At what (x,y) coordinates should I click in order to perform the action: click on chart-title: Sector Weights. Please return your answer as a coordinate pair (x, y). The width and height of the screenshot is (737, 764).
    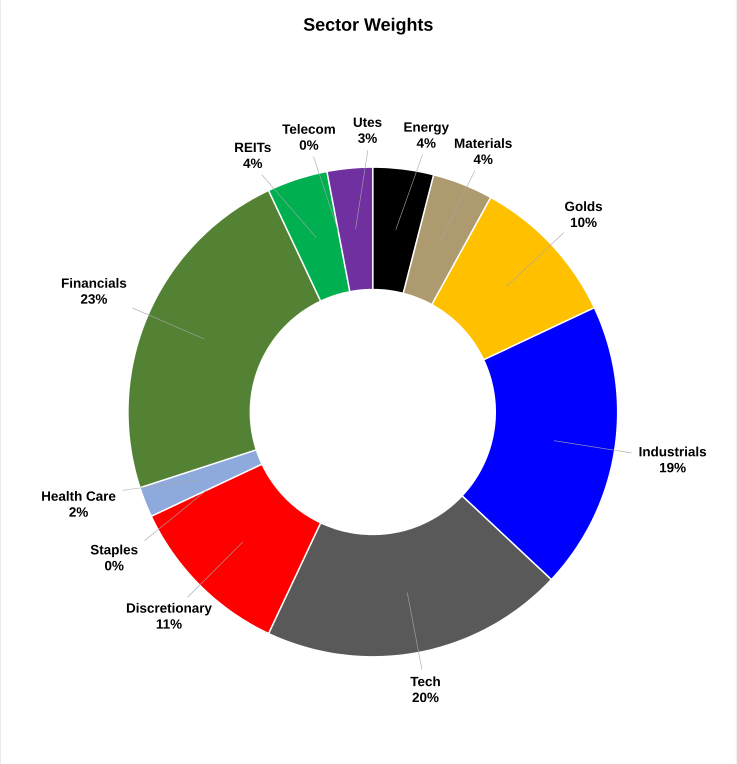
    Looking at the image, I should click on (368, 26).